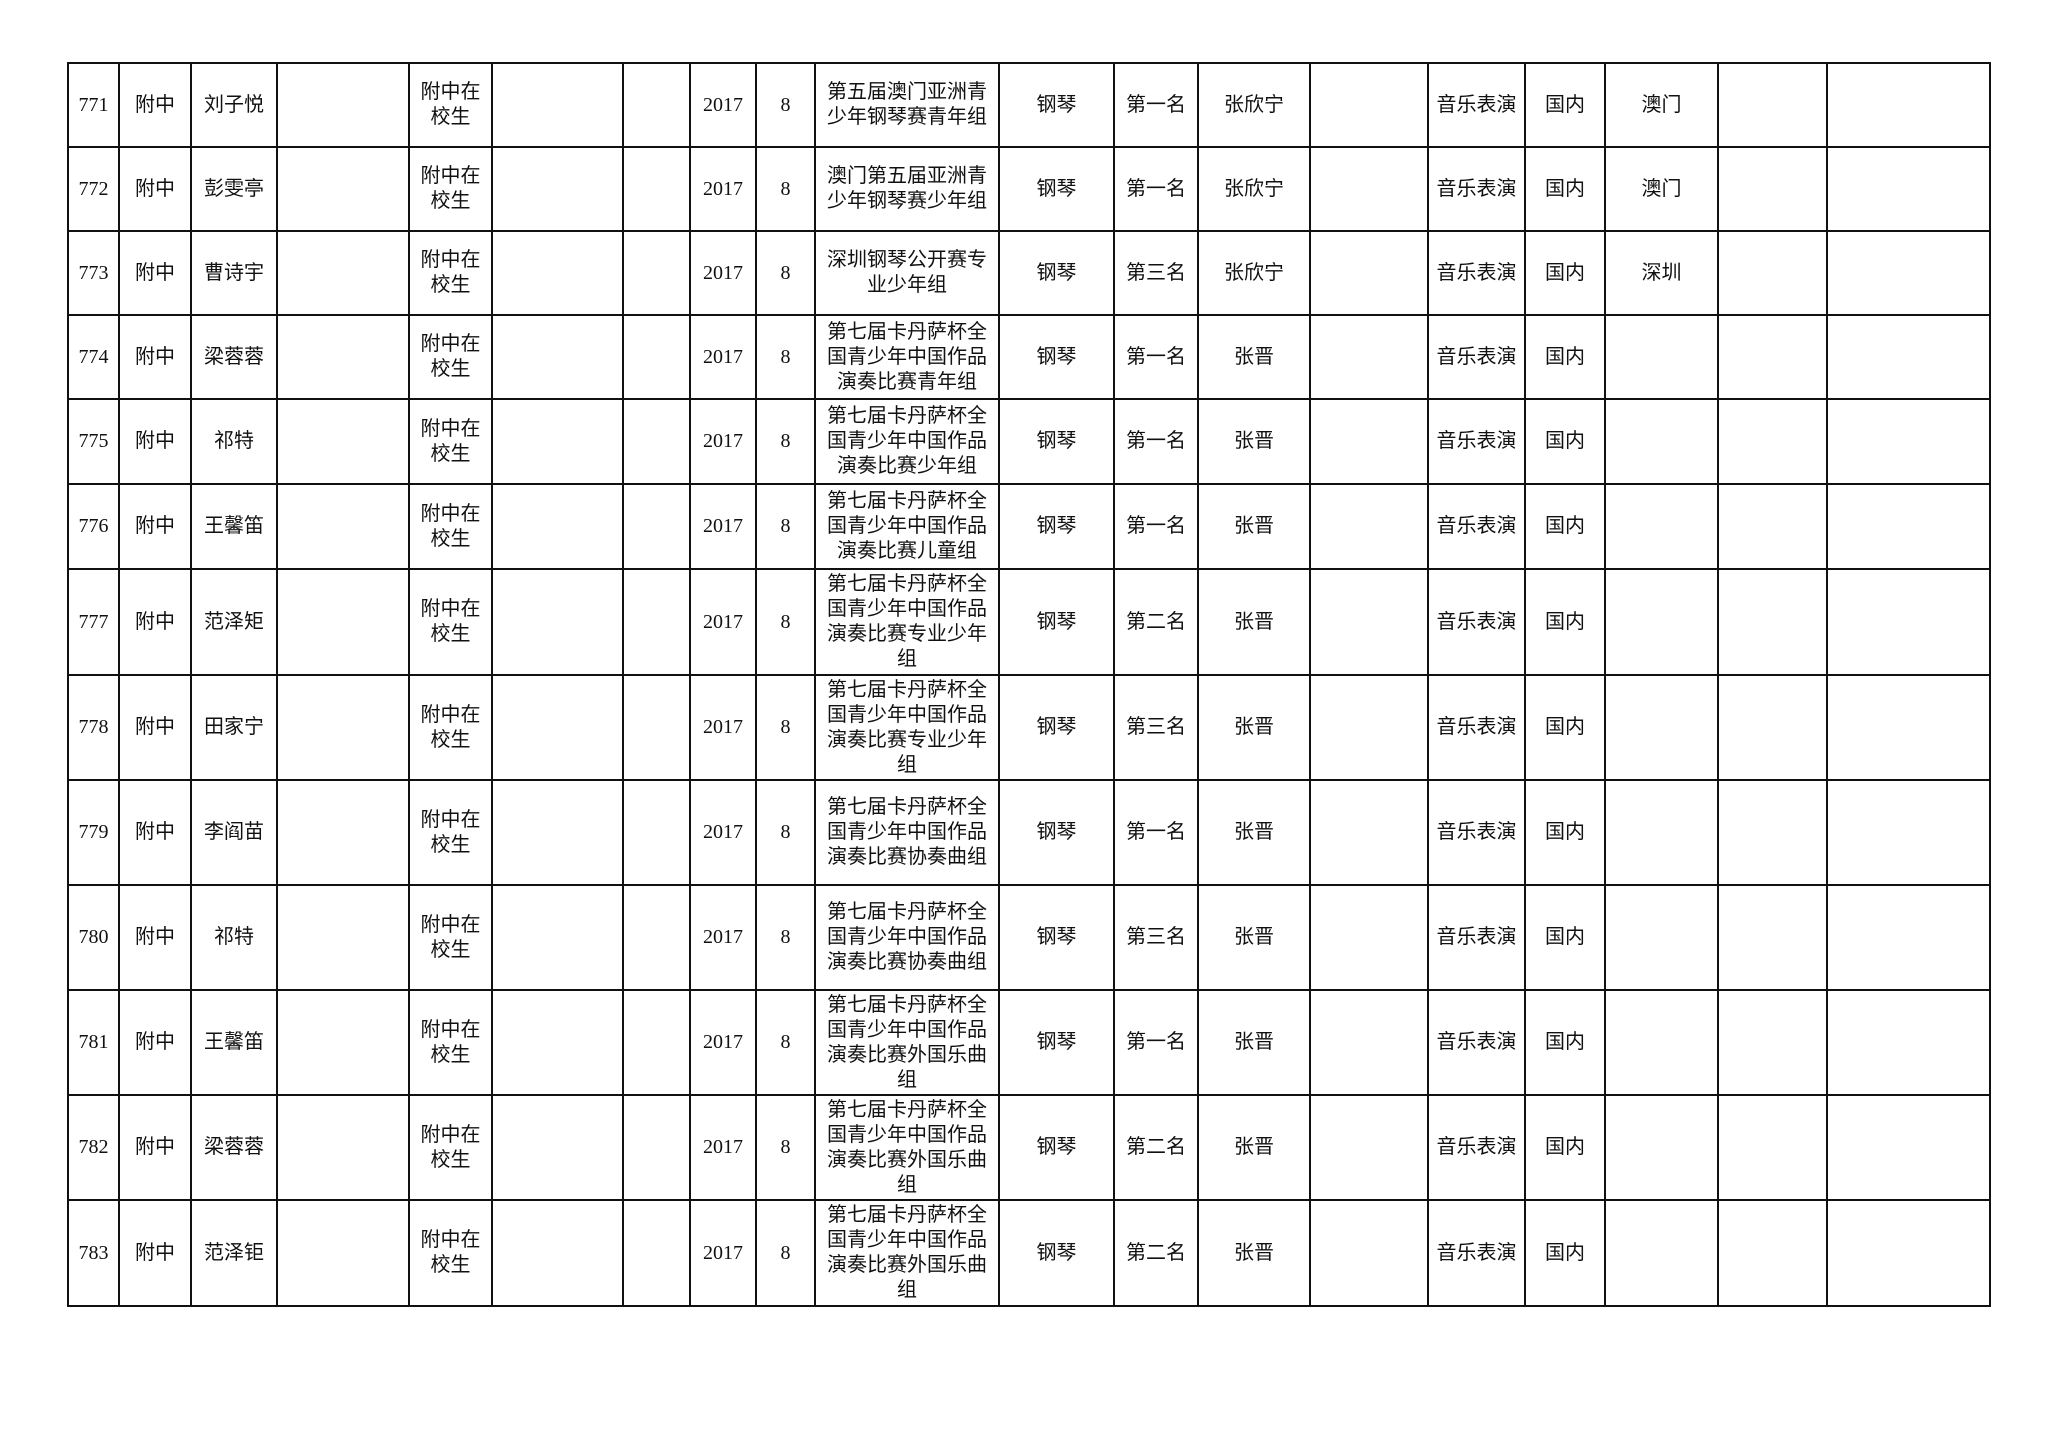  What do you see at coordinates (93, 1042) in the screenshot?
I see `row-number: 781` at bounding box center [93, 1042].